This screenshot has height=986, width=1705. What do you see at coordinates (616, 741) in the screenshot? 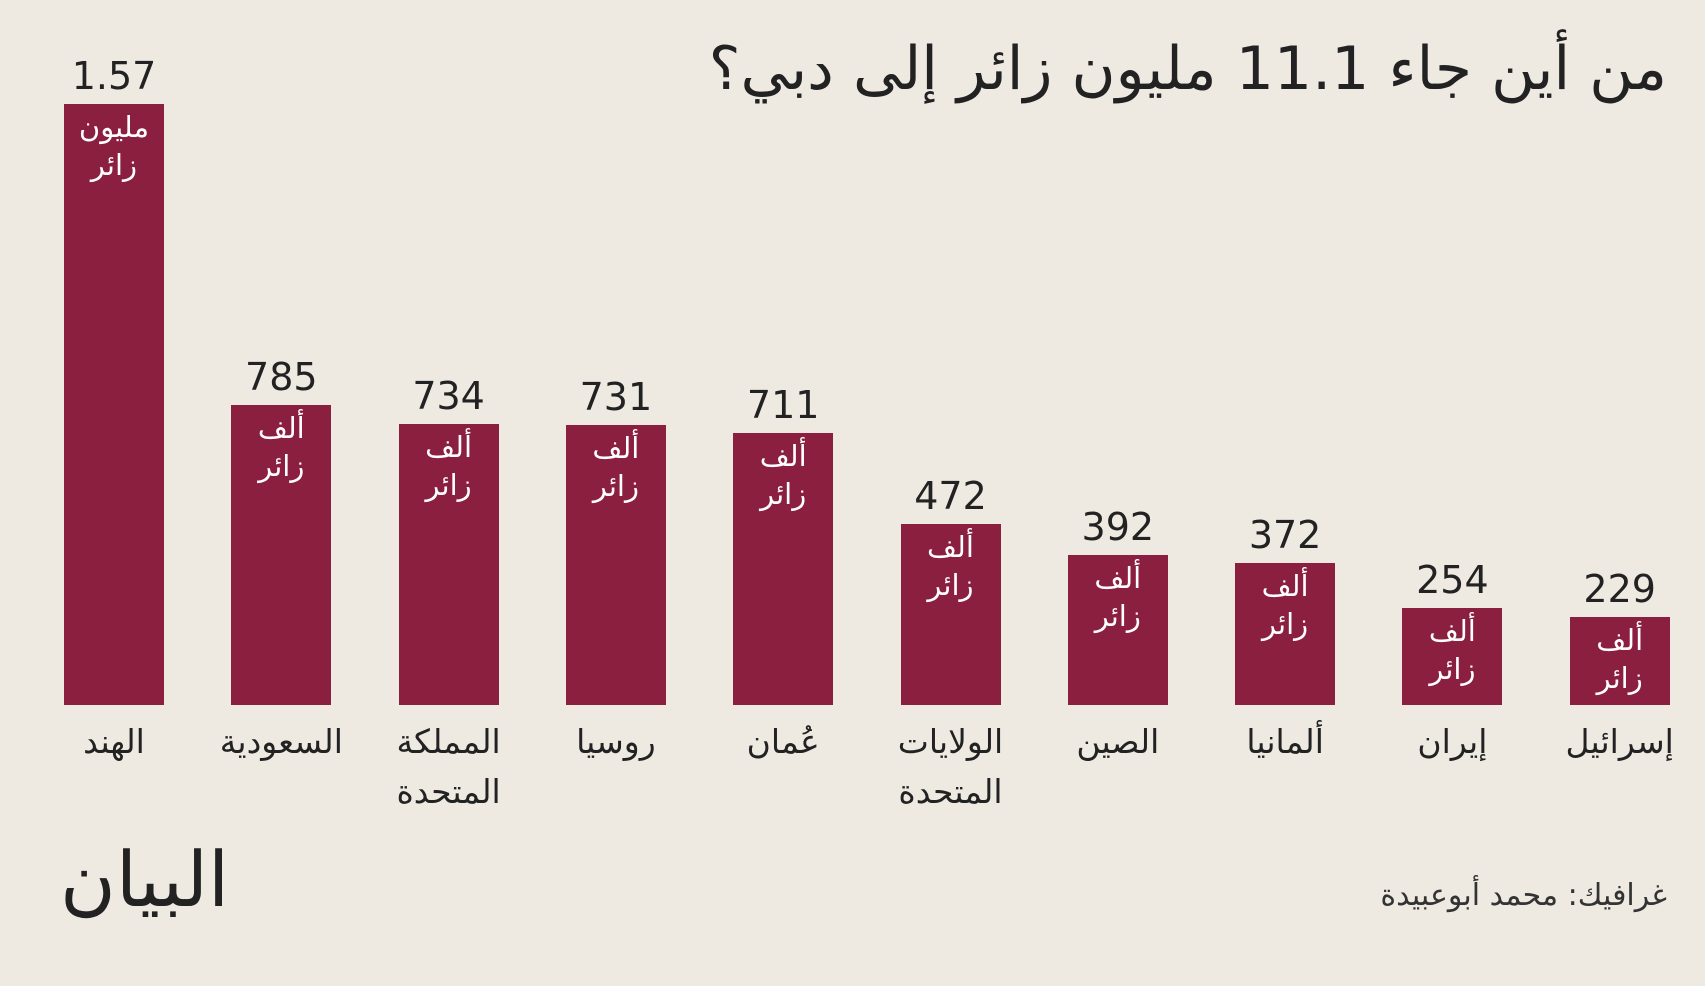
I see `x-tick-label: روسيا` at bounding box center [616, 741].